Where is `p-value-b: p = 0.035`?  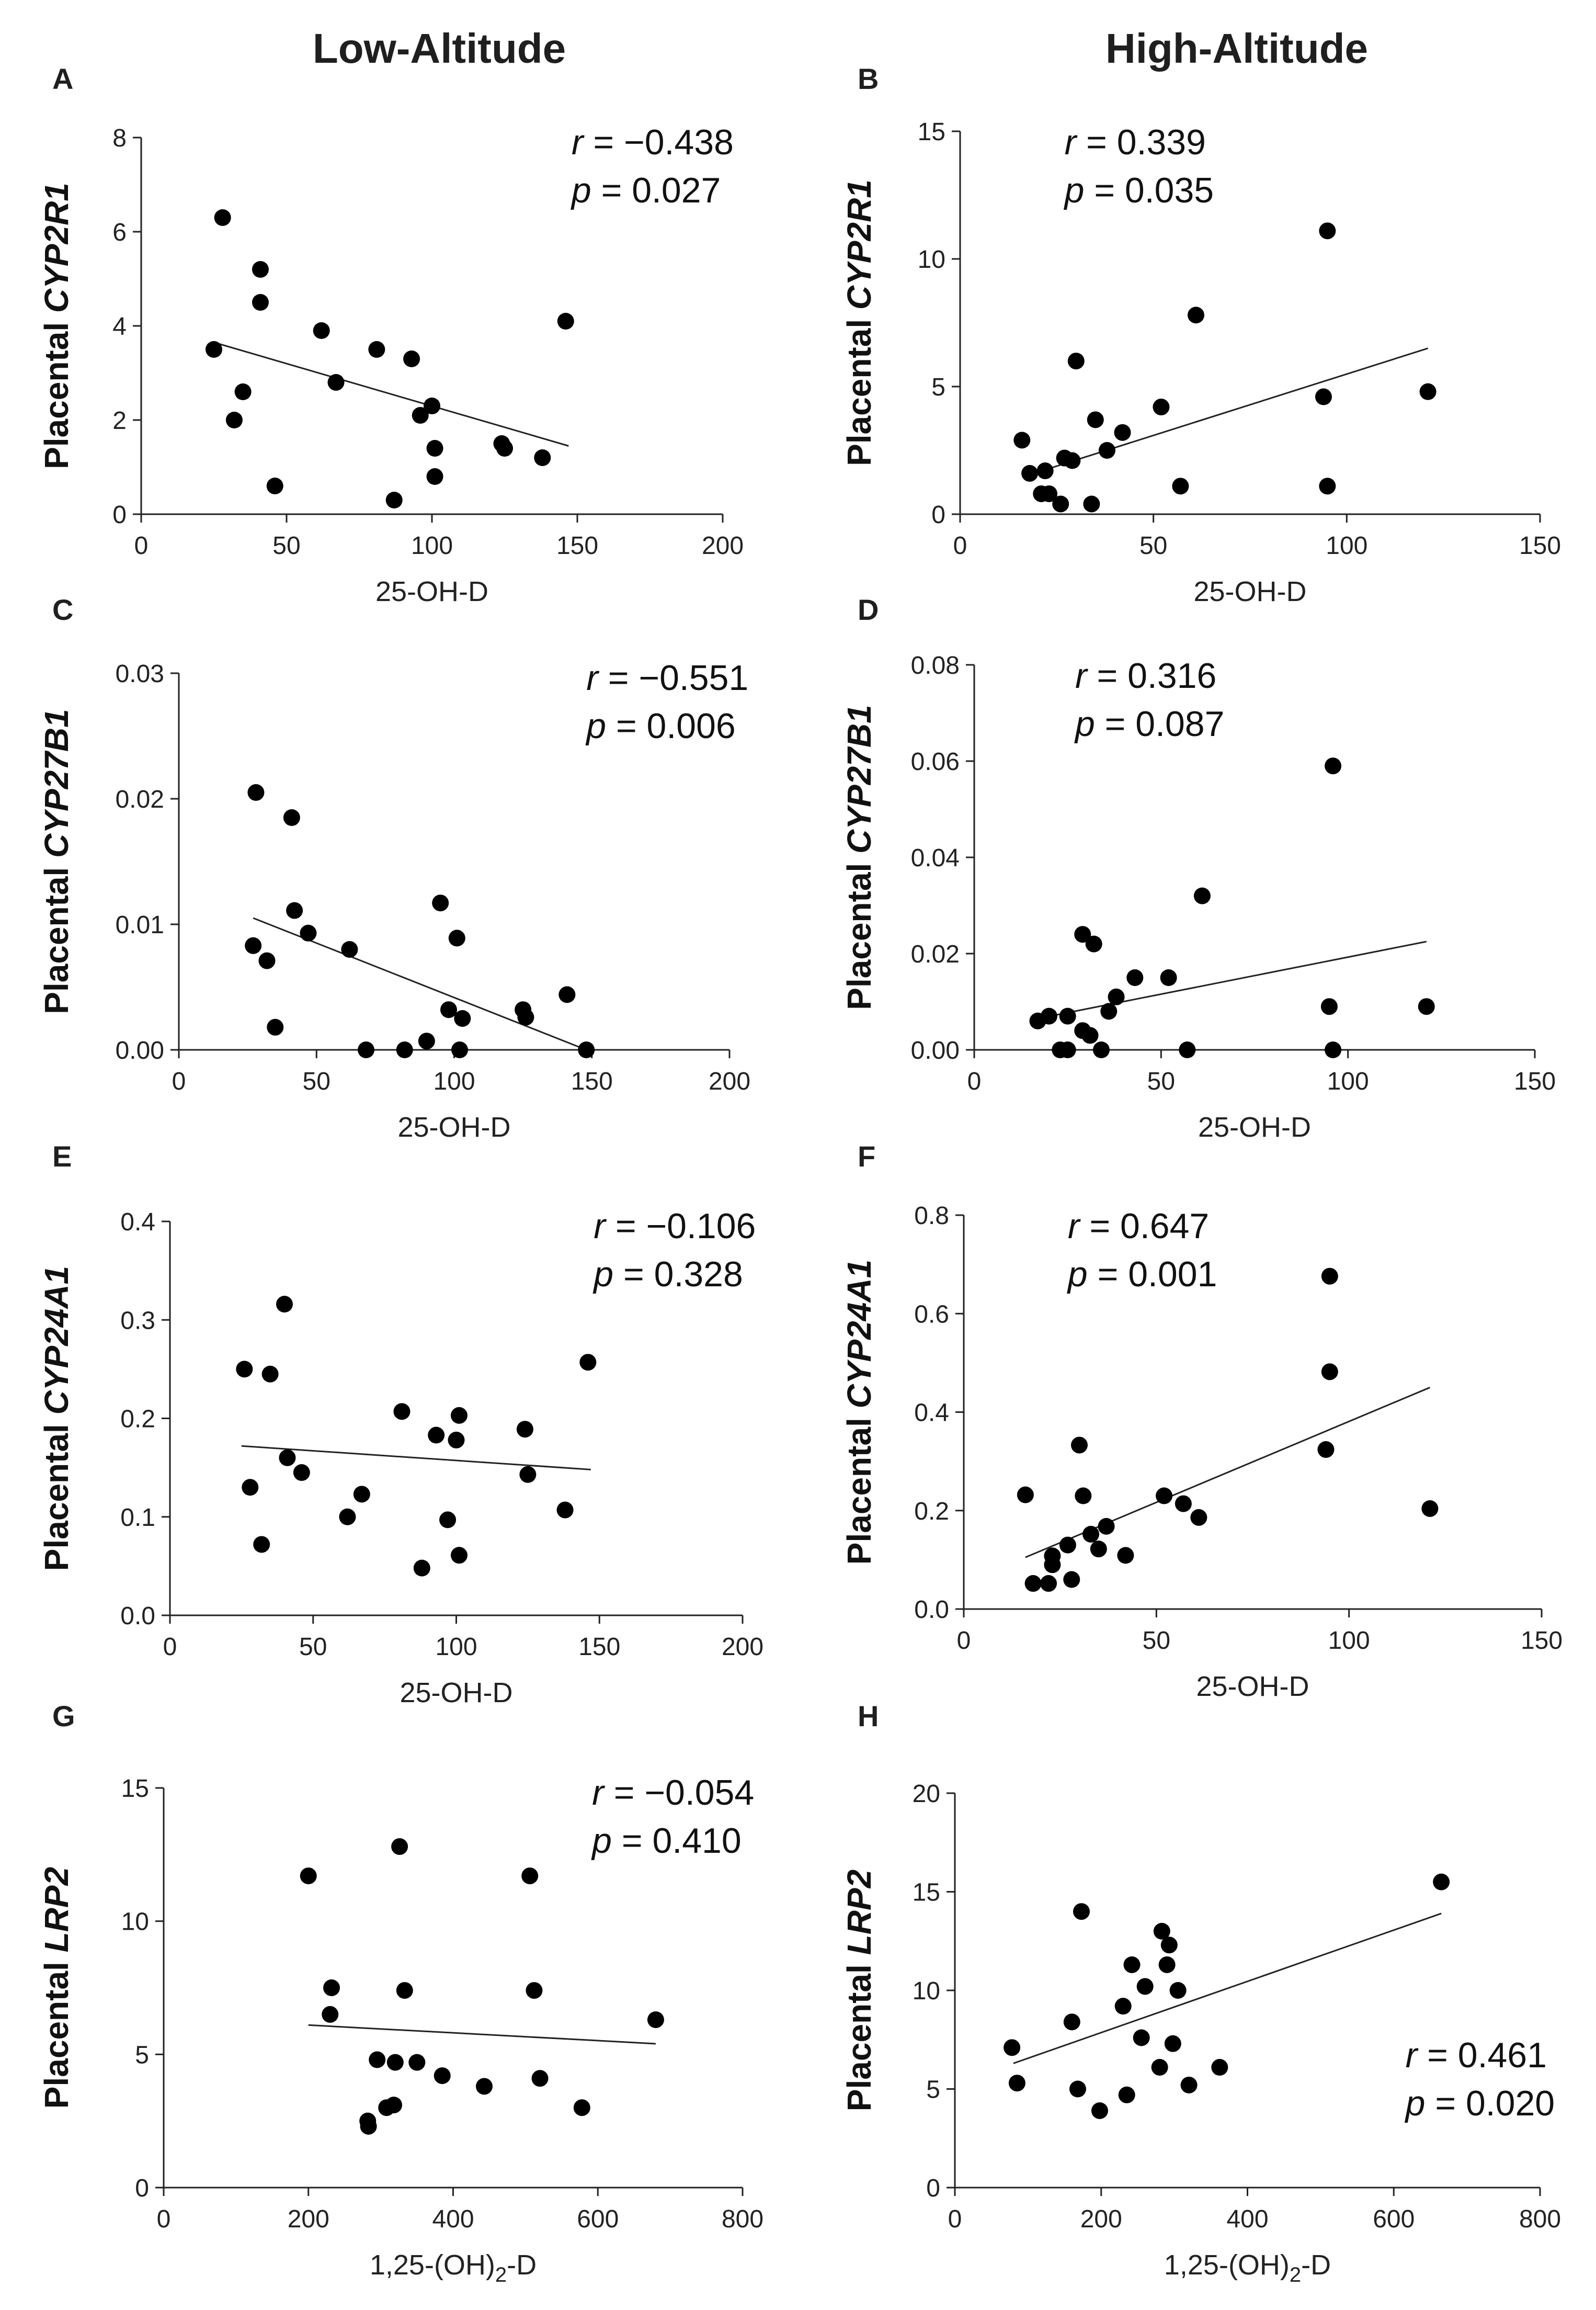 p-value-b: p = 0.035 is located at coordinates (1139, 190).